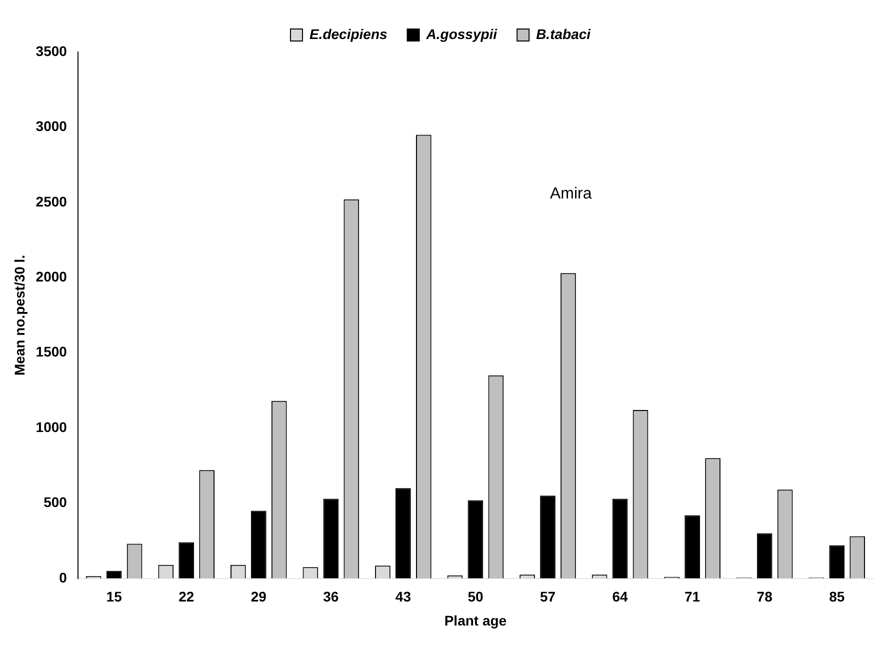 This screenshot has width=895, height=646. Describe the element at coordinates (348, 34) in the screenshot. I see `legend-label: E.decipiens` at that location.